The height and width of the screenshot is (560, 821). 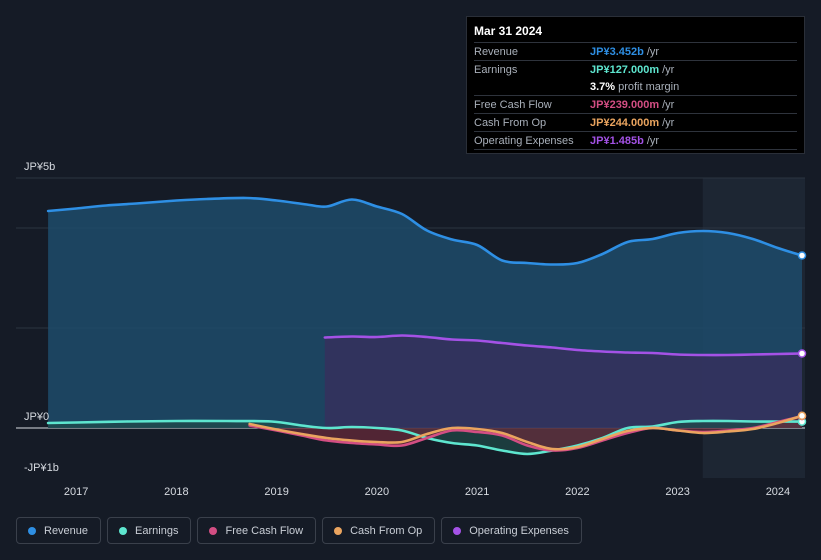 I want to click on legend-item-earnings: Earnings, so click(x=149, y=530).